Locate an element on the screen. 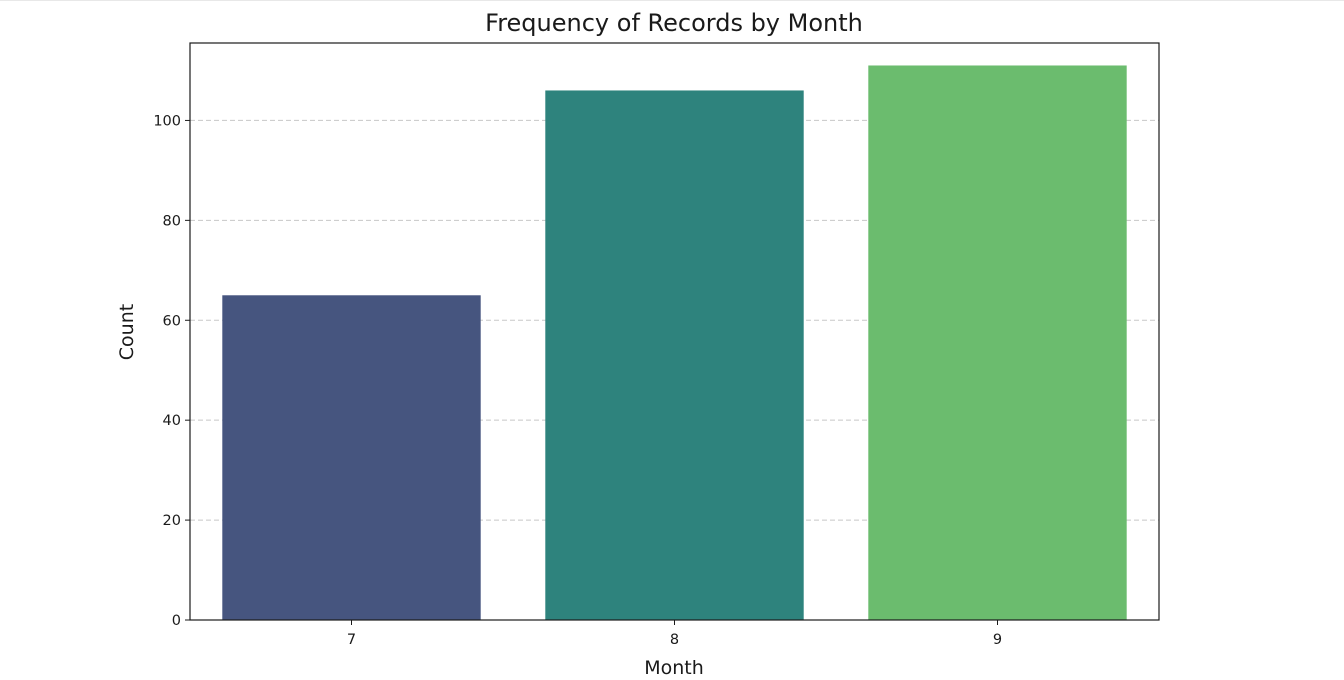 Image resolution: width=1344 pixels, height=680 pixels. x-tick-label: 9 is located at coordinates (997, 640).